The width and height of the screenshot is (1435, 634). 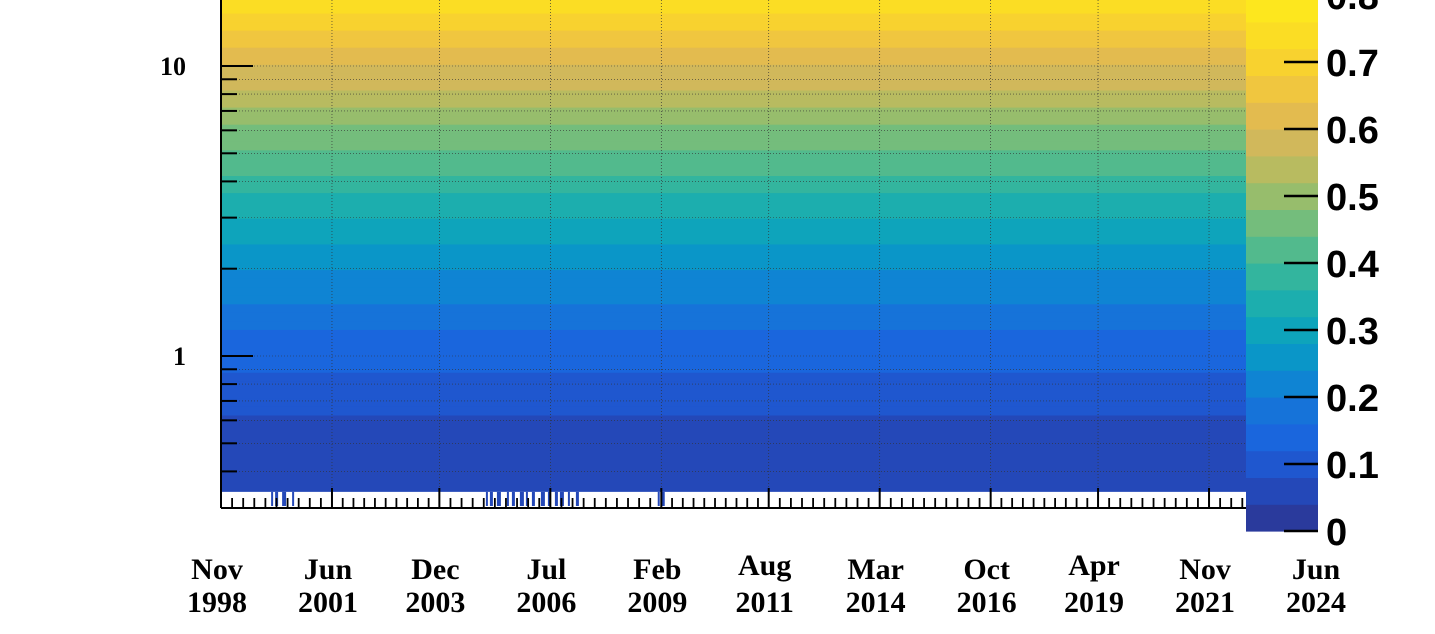 I want to click on palette-tick-label: 0.4, so click(x=1352, y=265).